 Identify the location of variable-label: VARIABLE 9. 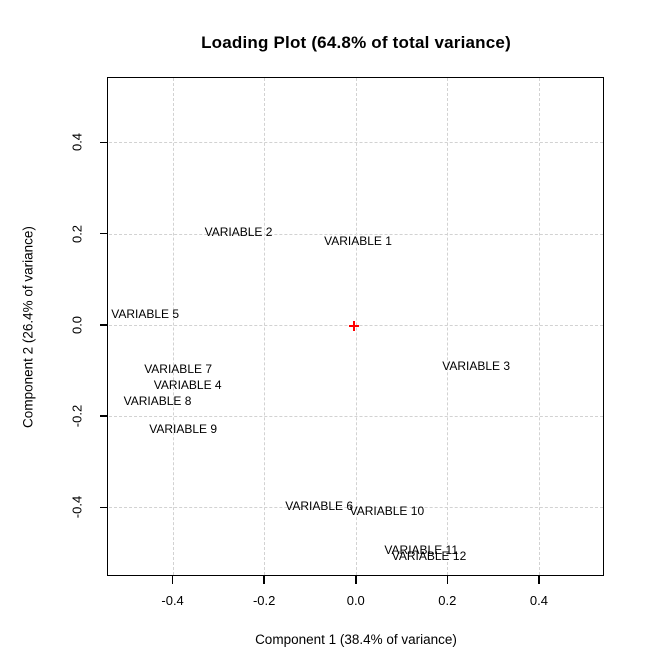
(183, 428).